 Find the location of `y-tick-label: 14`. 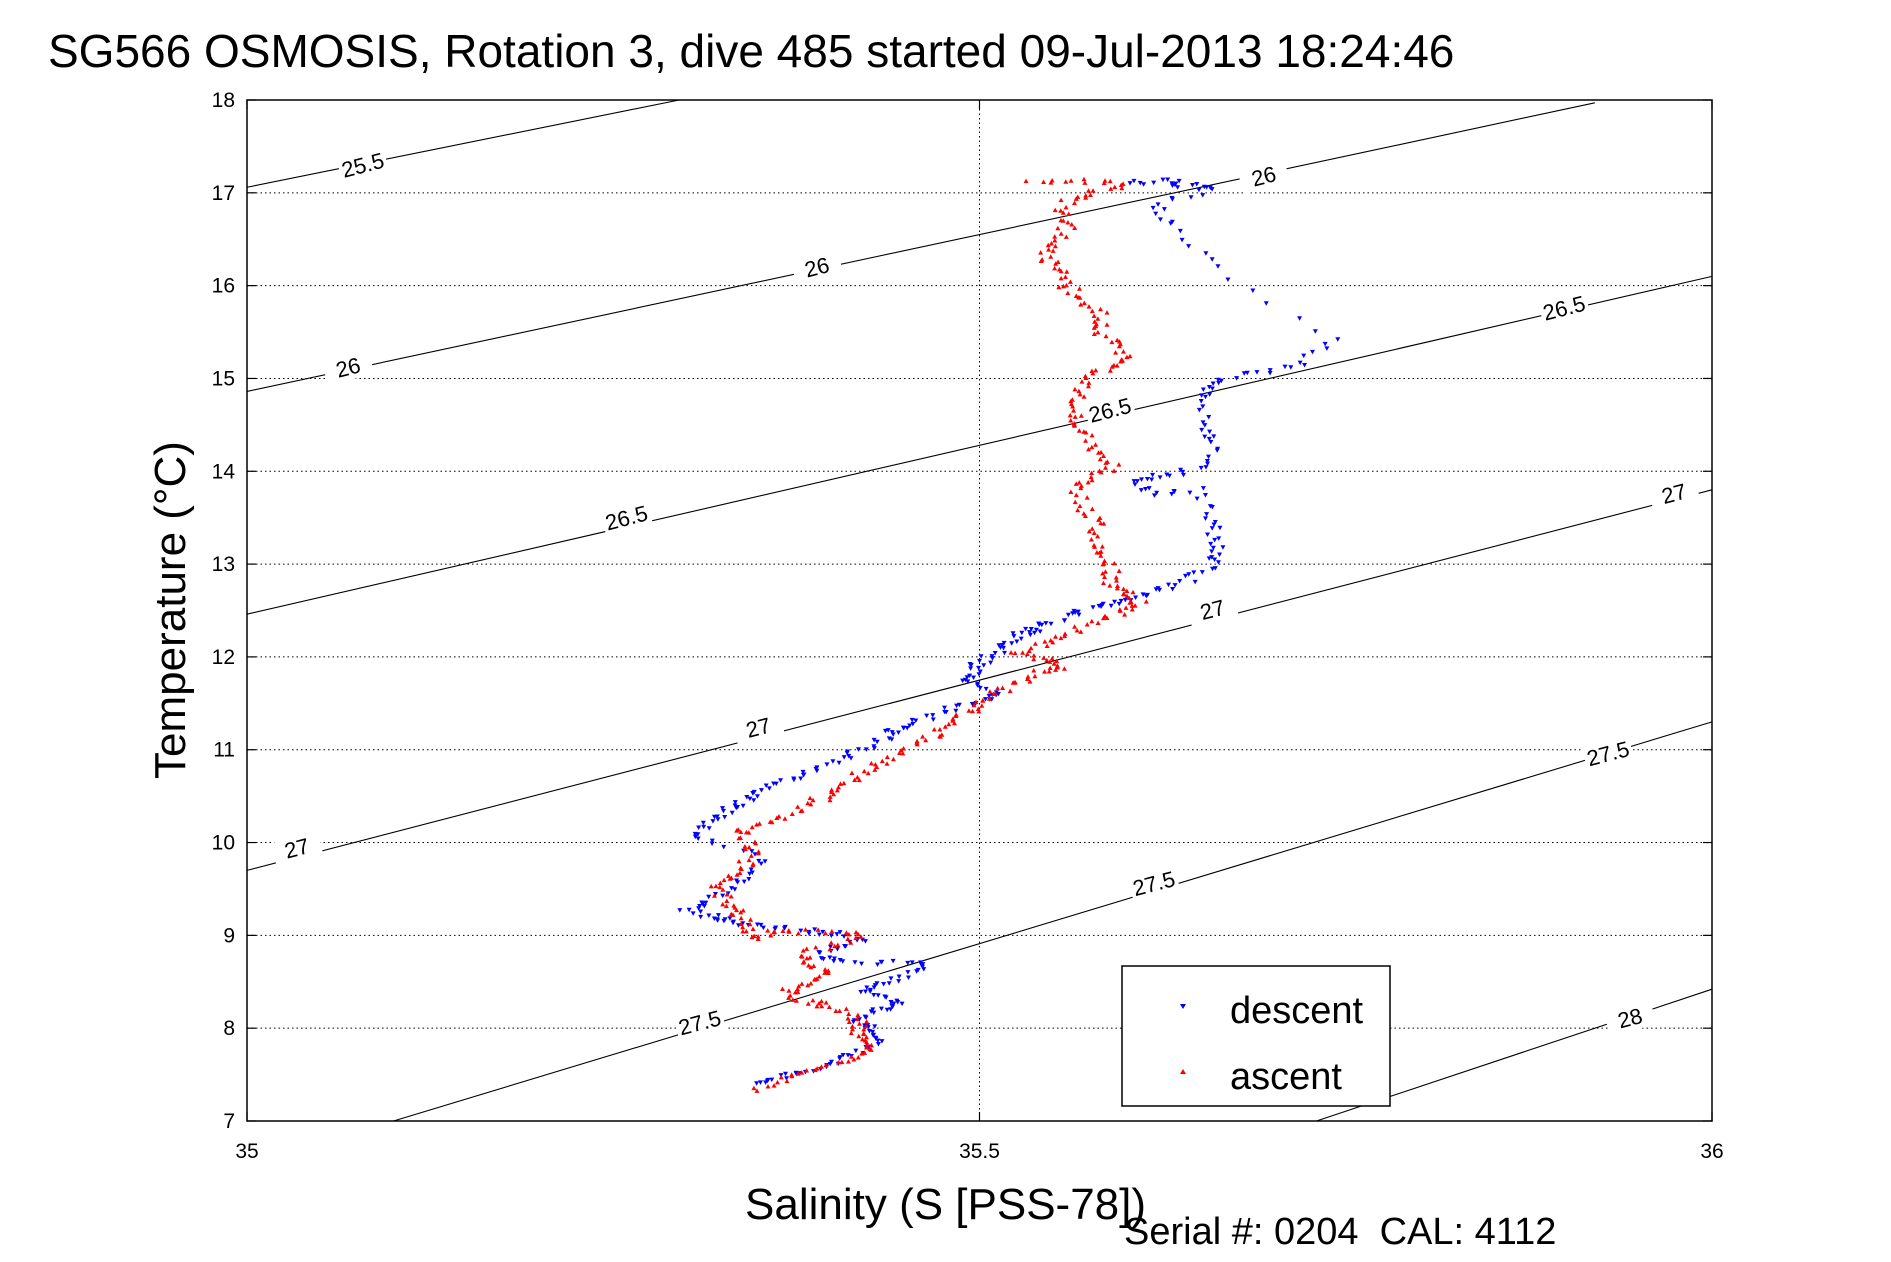

y-tick-label: 14 is located at coordinates (224, 471).